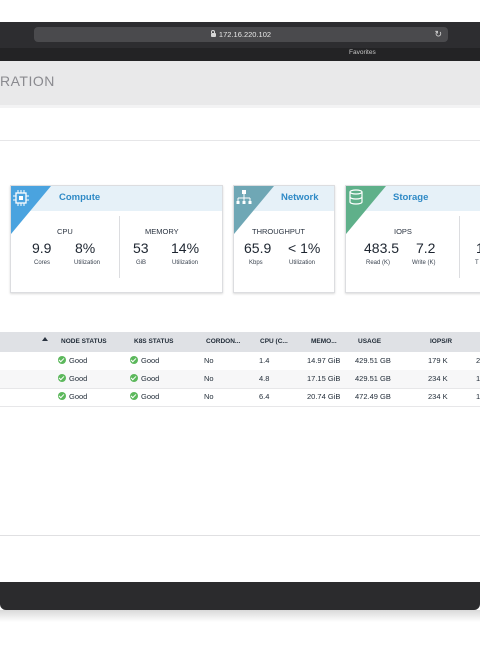  I want to click on throughput-kbps-value: 65.9, so click(258, 248).